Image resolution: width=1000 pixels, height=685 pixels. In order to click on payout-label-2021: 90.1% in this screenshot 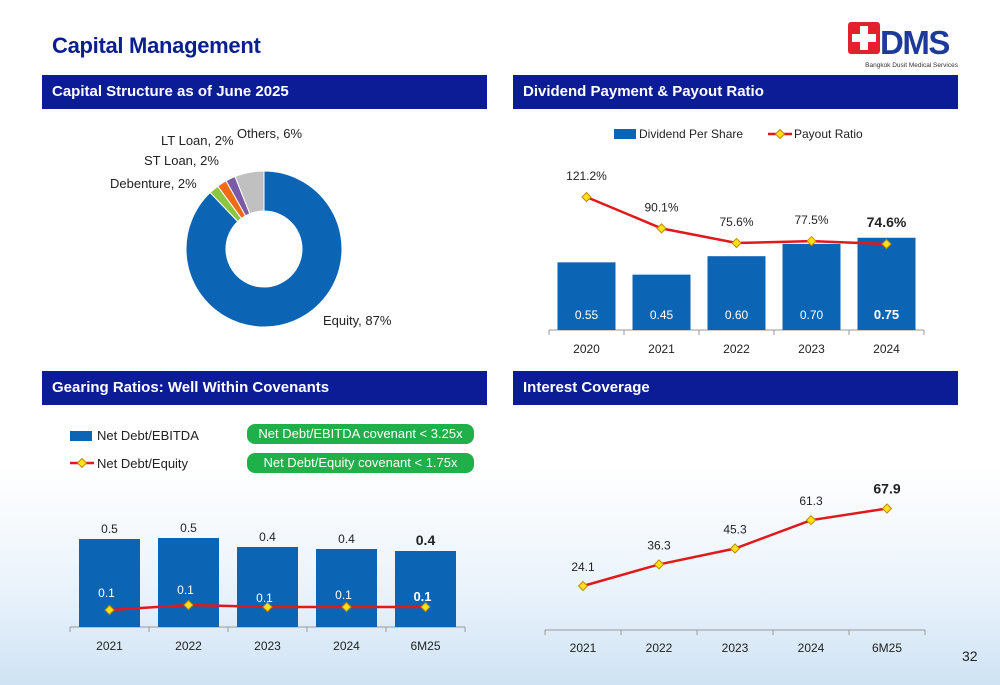, I will do `click(661, 207)`.